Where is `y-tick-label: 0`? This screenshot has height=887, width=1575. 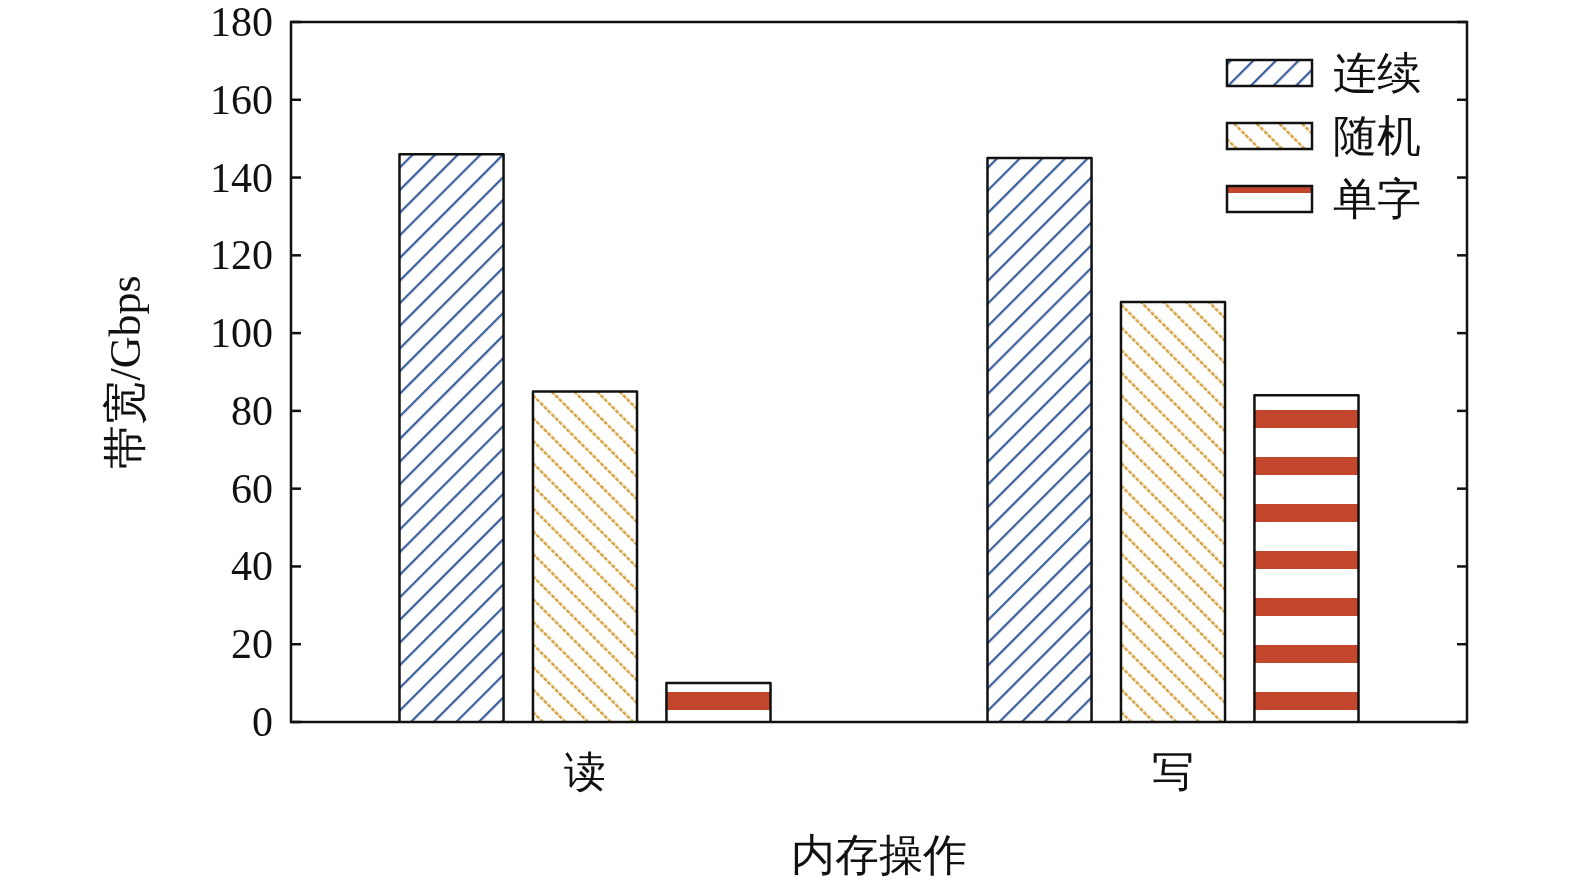 y-tick-label: 0 is located at coordinates (262, 722).